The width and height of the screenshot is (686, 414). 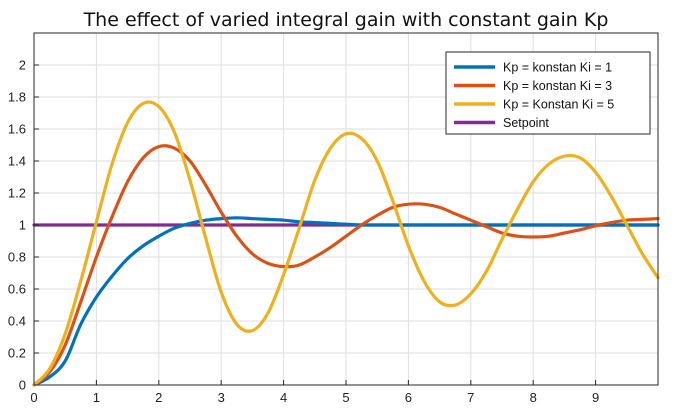 I want to click on x-tick-label: 5, so click(x=345, y=397).